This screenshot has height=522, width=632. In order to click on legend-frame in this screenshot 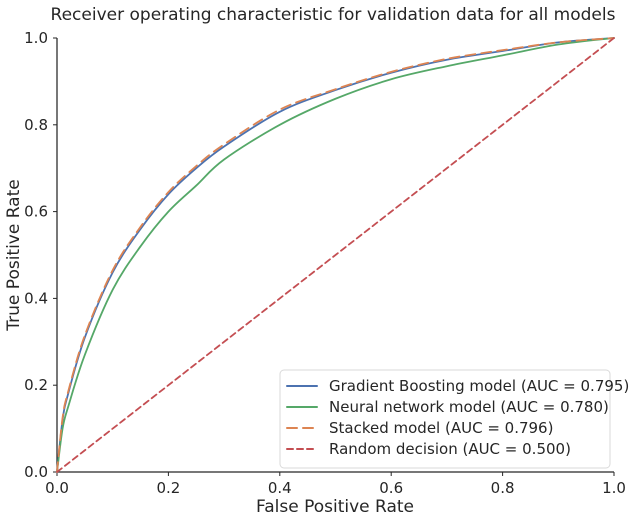, I will do `click(445, 419)`.